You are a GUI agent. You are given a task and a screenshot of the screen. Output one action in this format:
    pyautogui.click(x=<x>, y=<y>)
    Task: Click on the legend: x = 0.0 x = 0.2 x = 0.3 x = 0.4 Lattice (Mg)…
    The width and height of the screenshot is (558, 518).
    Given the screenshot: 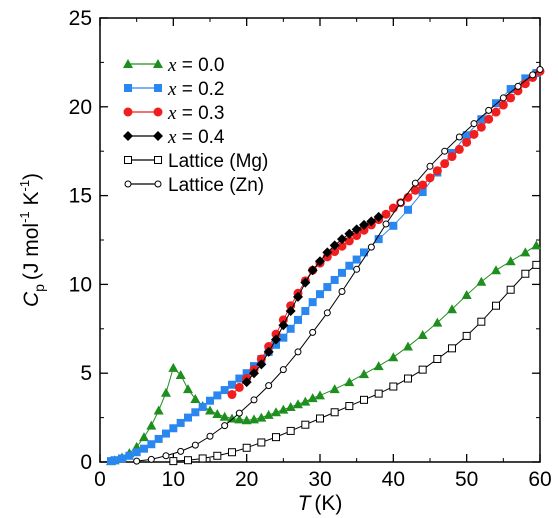 What is the action you would take?
    pyautogui.click(x=195, y=125)
    